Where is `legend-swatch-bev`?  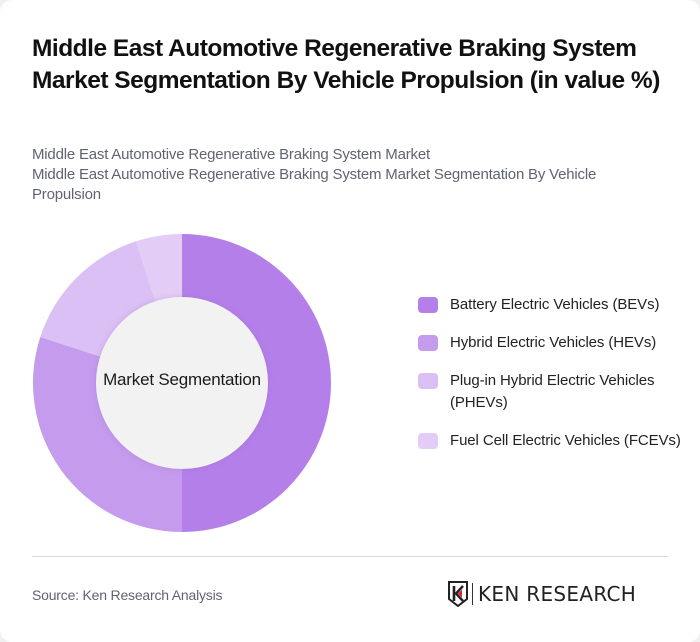 legend-swatch-bev is located at coordinates (428, 305).